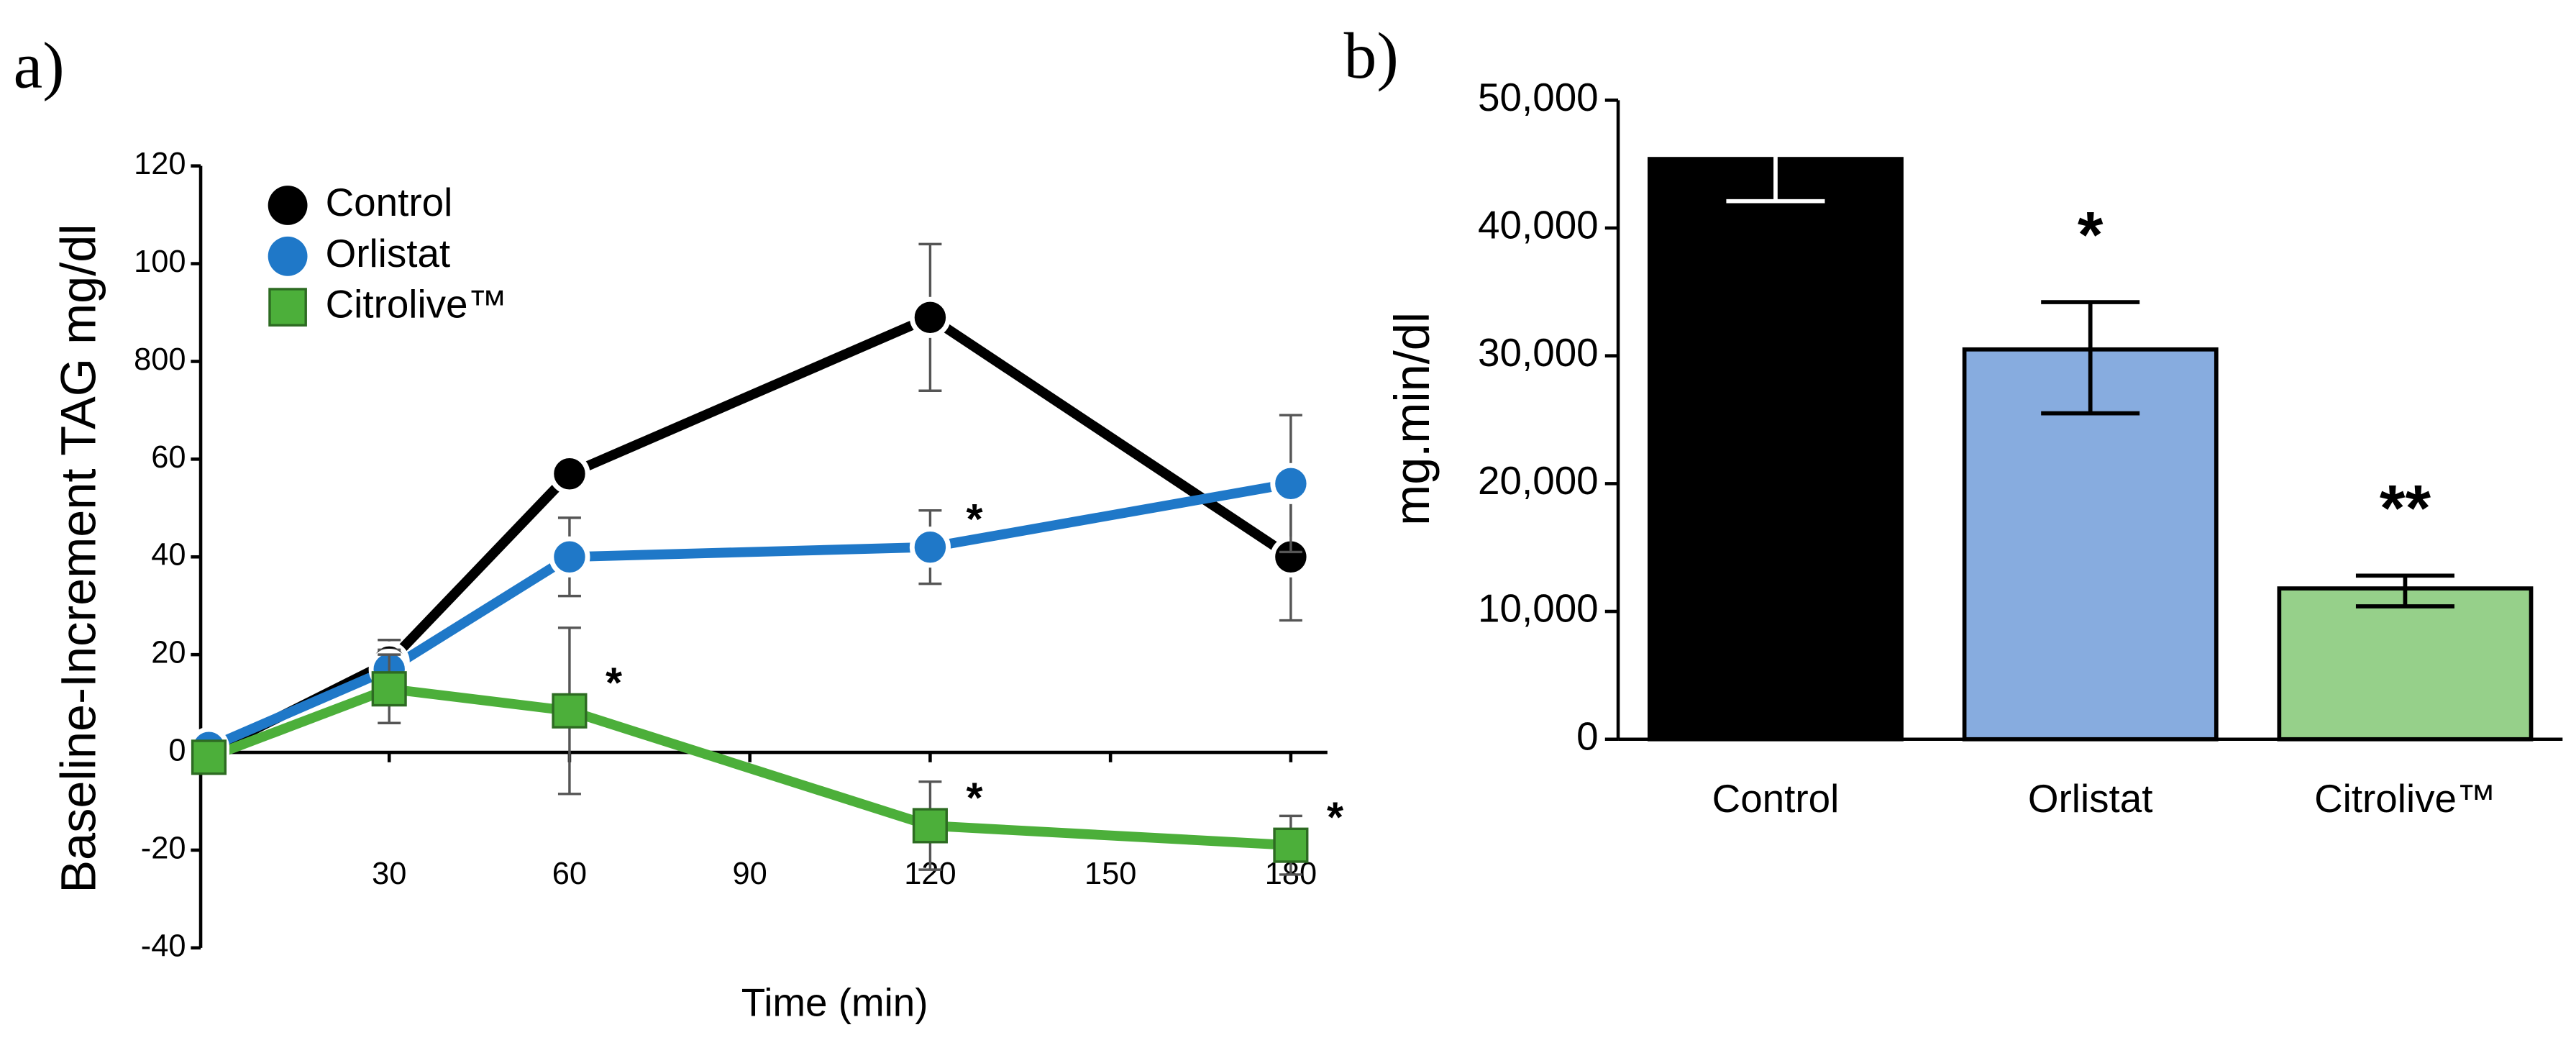 The height and width of the screenshot is (1053, 2576). Describe the element at coordinates (163, 848) in the screenshot. I see `y-tick-label: -20` at that location.